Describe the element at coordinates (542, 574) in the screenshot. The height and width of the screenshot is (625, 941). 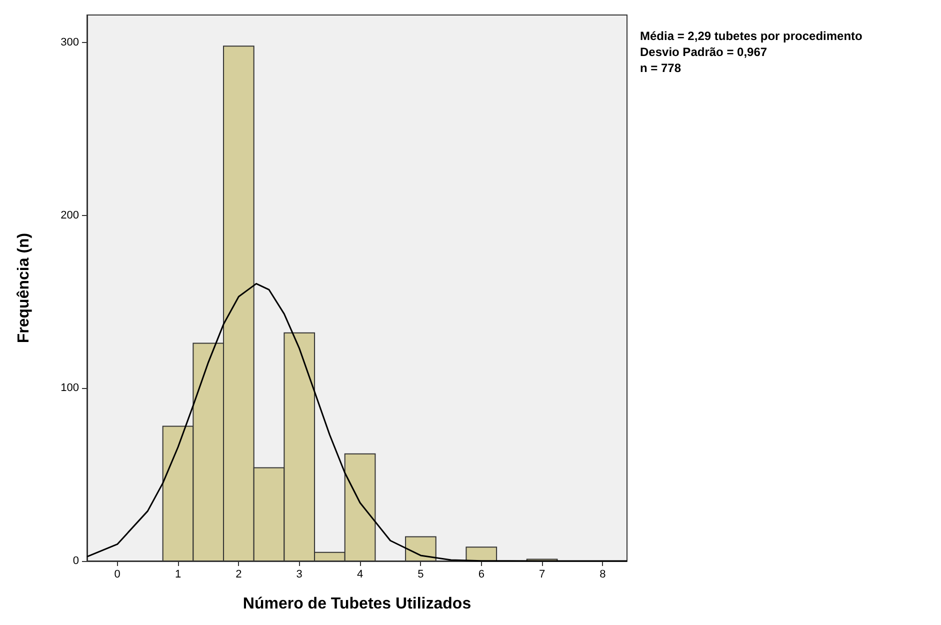
I see `x-tick-label: 7` at that location.